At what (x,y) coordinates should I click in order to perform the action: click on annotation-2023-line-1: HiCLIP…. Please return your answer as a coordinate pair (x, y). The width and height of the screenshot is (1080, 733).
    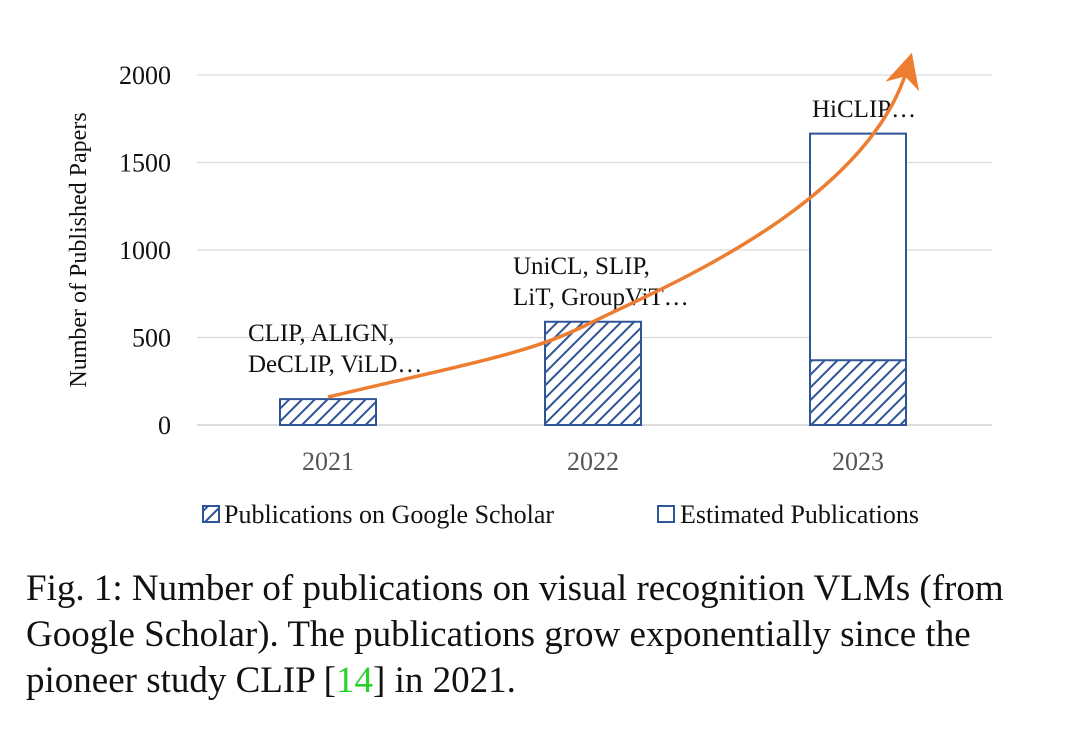
    Looking at the image, I should click on (864, 109).